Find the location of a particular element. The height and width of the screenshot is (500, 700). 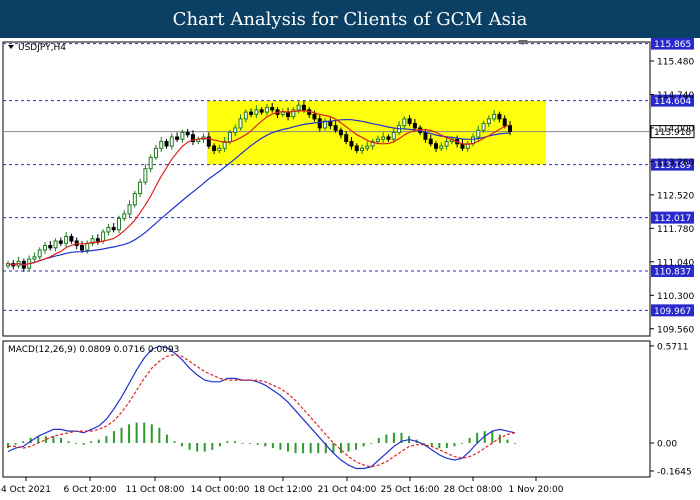

level-tag is located at coordinates (672, 271).